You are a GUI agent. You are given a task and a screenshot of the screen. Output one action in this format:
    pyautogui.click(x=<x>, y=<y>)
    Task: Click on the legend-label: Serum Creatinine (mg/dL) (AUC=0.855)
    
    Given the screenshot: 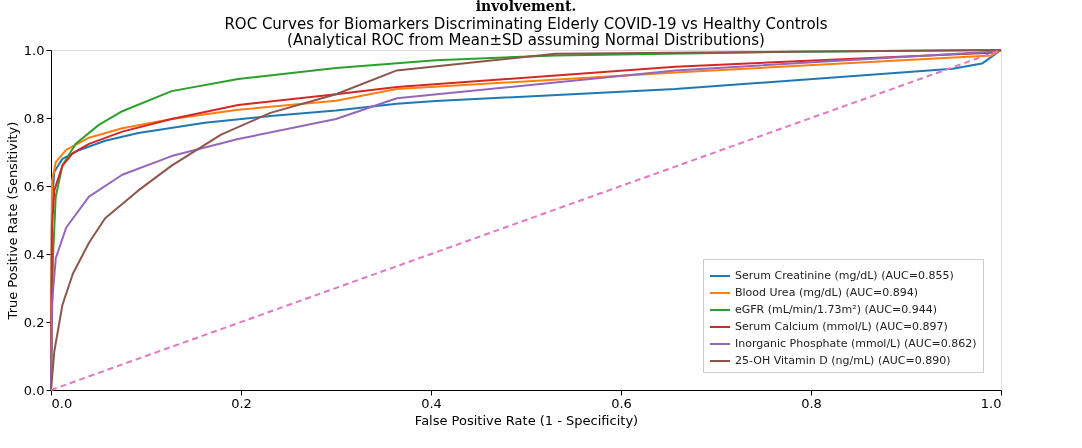 What is the action you would take?
    pyautogui.click(x=844, y=275)
    